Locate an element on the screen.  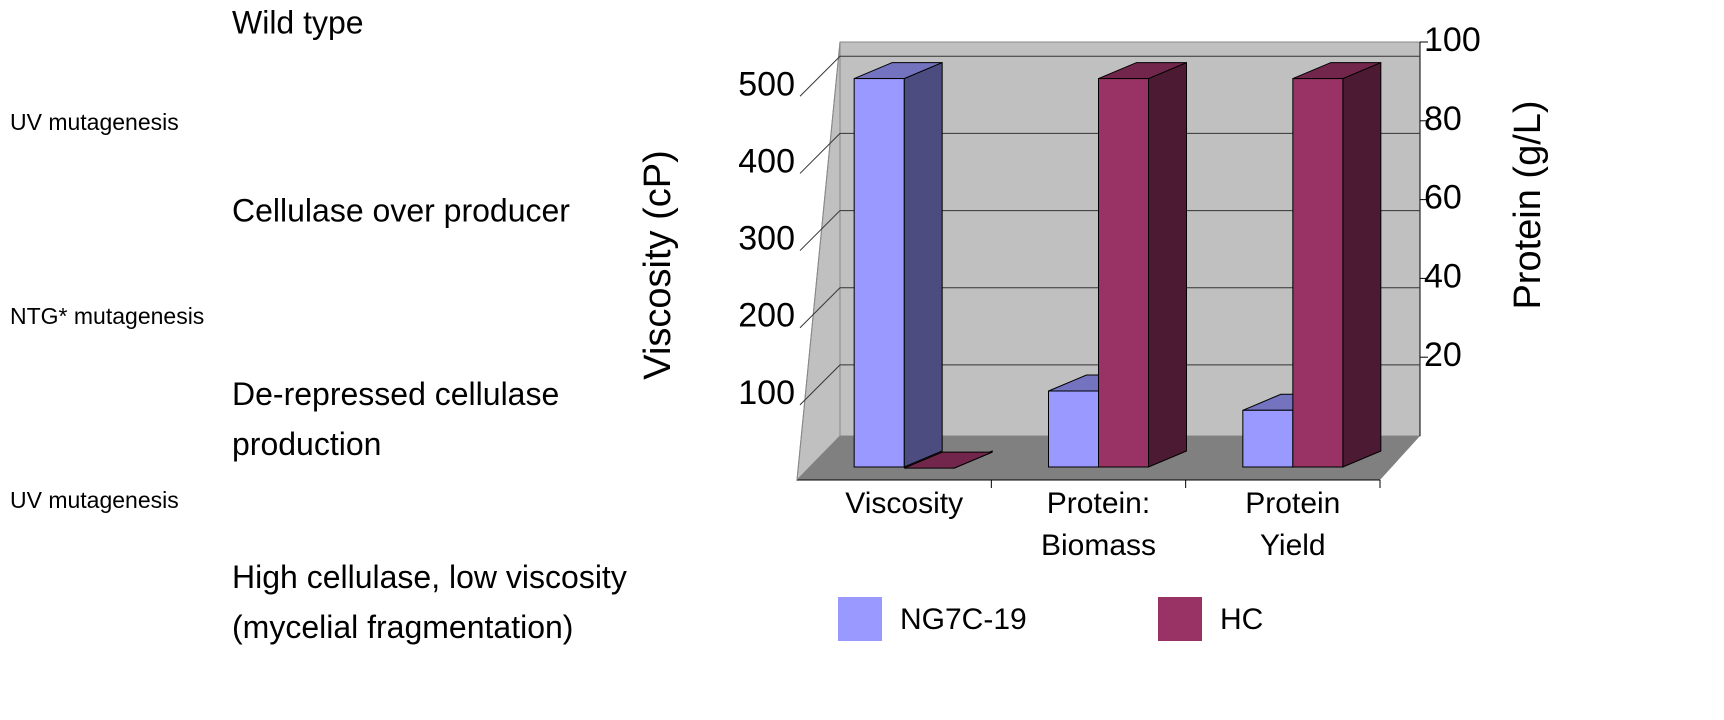
x-tick-label: Viscosity is located at coordinates (904, 503).